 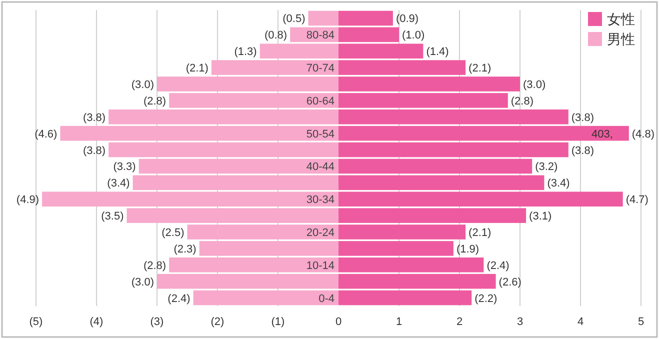 What do you see at coordinates (407, 19) in the screenshot?
I see `data-label: (0.9)` at bounding box center [407, 19].